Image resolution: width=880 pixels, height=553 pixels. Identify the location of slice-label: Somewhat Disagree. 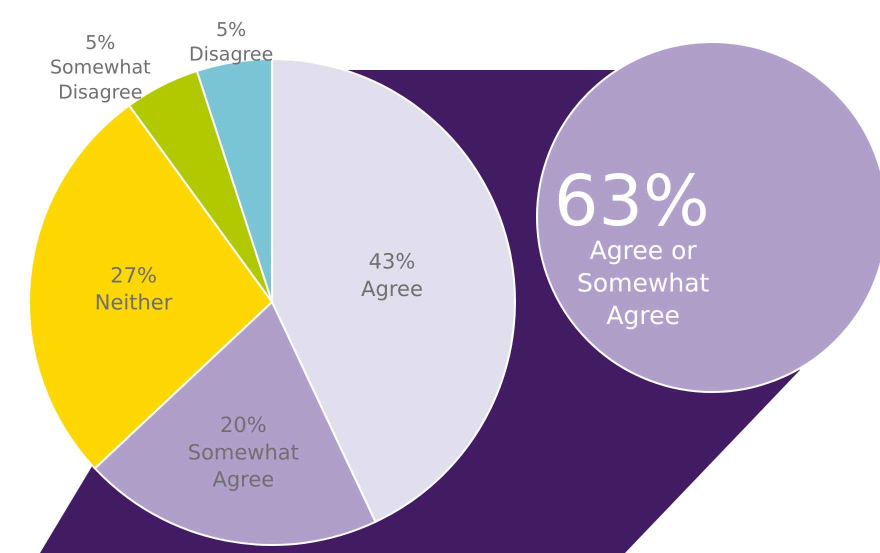
(100, 80).